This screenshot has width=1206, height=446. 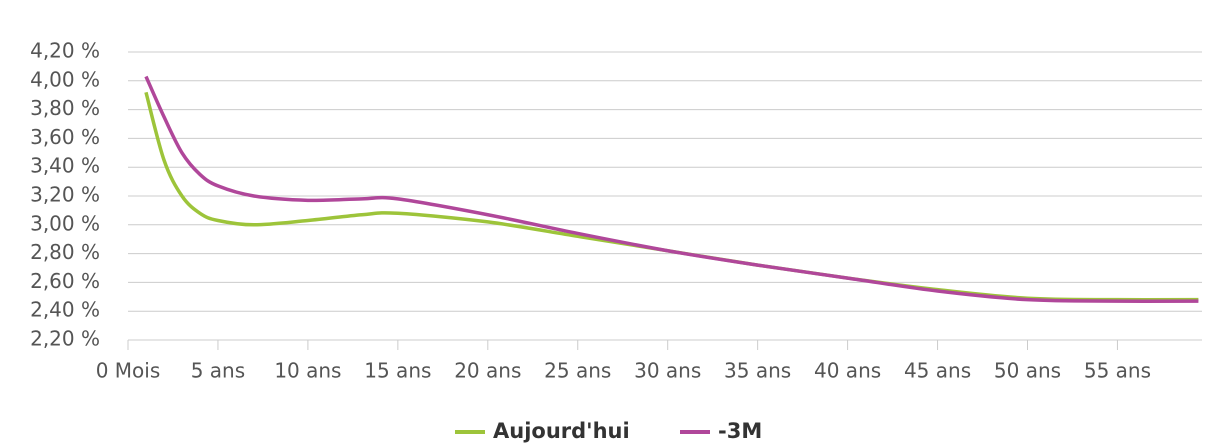 I want to click on y-tick-label: 2,80 %, so click(x=65, y=252).